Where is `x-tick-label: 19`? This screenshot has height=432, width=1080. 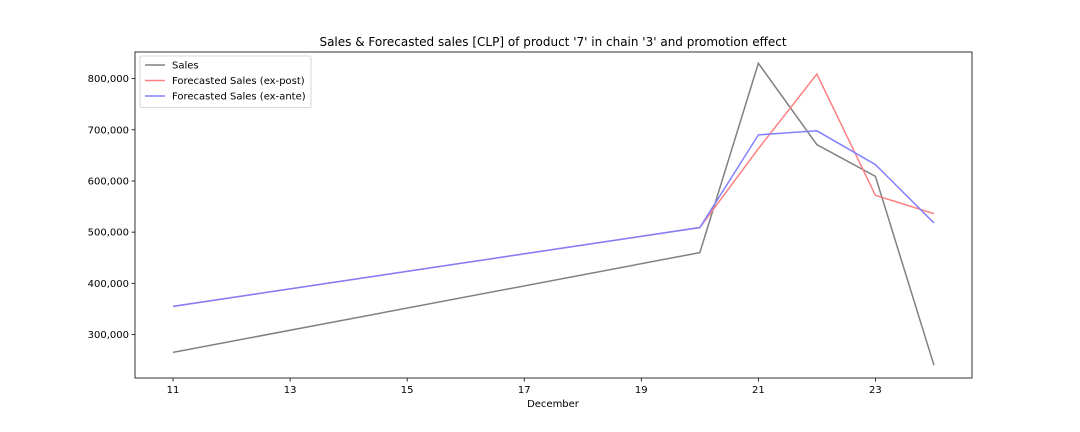
x-tick-label: 19 is located at coordinates (641, 390).